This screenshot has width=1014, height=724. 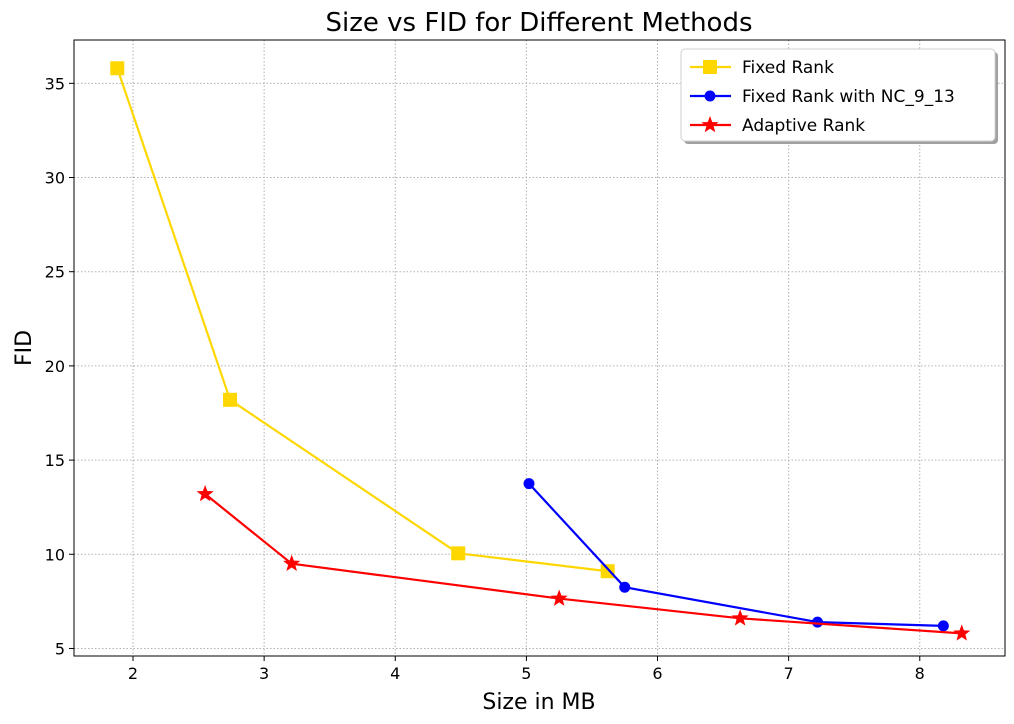 I want to click on x-axis-label: Size in MB, so click(x=538, y=702).